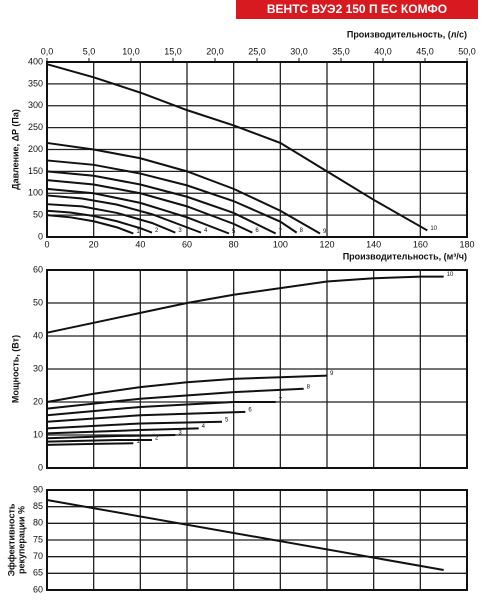  I want to click on y-tick-label: 200, so click(35, 149).